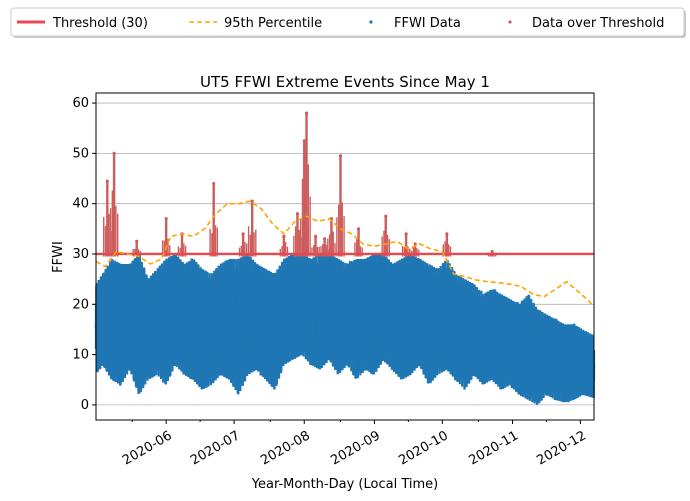 This screenshot has width=690, height=501. Describe the element at coordinates (371, 22) in the screenshot. I see `legend-ffwi-swatch` at that location.